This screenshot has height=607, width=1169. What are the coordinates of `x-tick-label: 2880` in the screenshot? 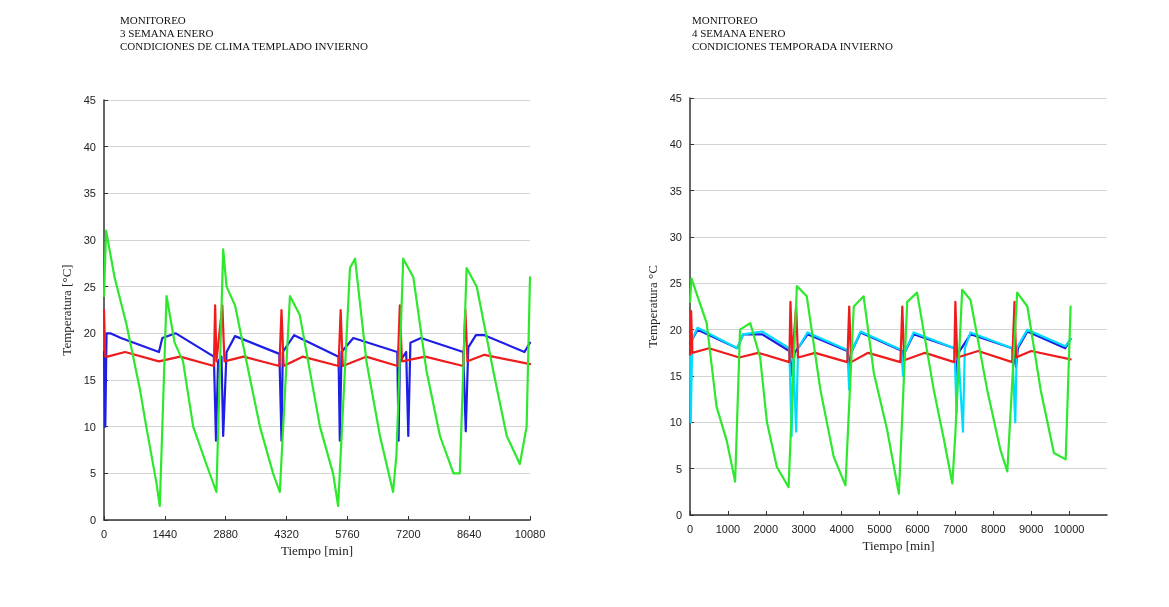 It's located at (225, 533).